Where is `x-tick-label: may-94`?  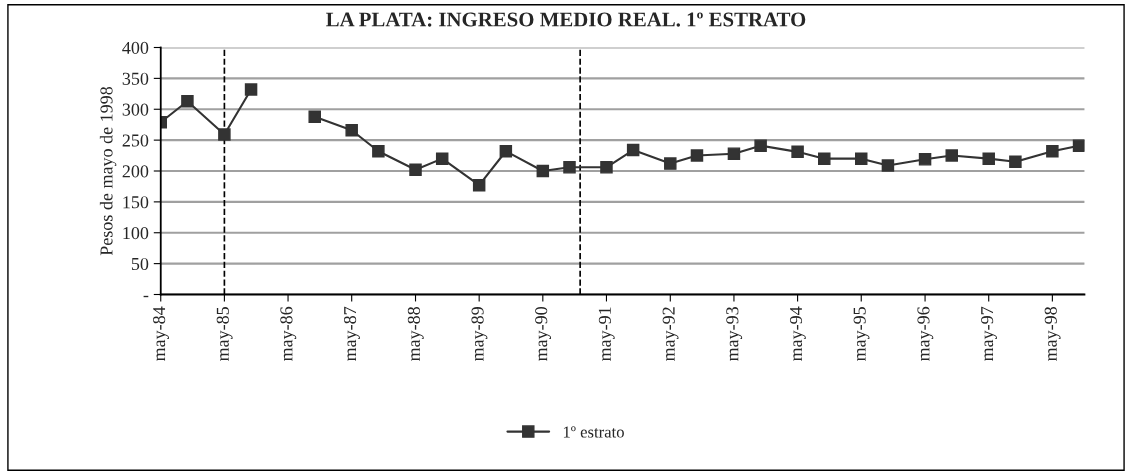
x-tick-label: may-94 is located at coordinates (797, 334).